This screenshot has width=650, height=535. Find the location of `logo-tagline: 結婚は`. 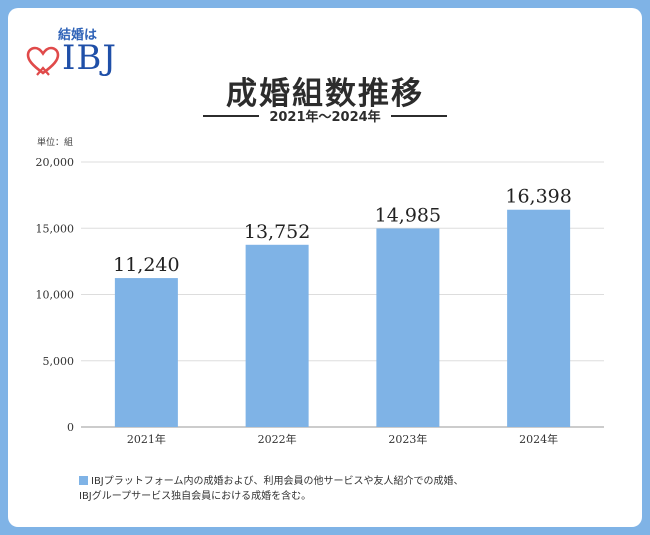

logo-tagline: 結婚は is located at coordinates (78, 35).